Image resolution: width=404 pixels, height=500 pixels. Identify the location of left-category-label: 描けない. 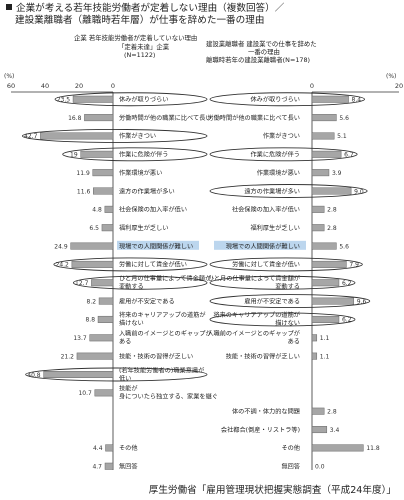
(131, 323).